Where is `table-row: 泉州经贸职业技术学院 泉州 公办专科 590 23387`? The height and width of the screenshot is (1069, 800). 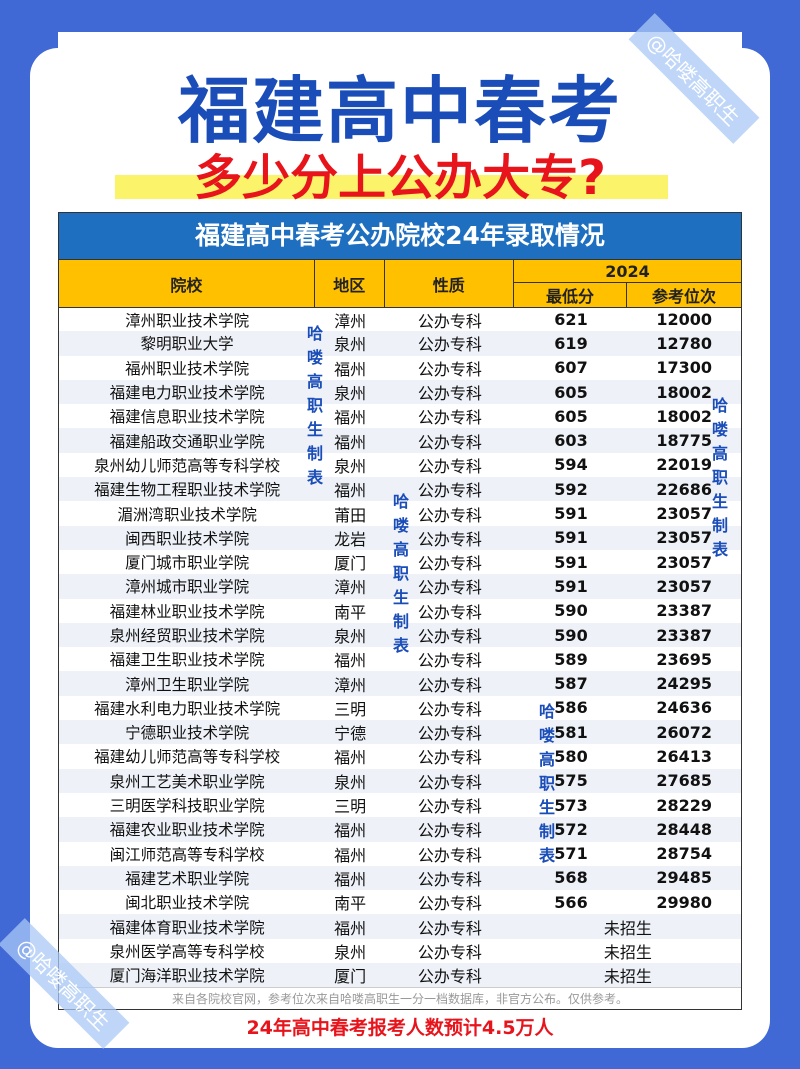
table-row: 泉州经贸职业技术学院 泉州 公办专科 590 23387 is located at coordinates (400, 635).